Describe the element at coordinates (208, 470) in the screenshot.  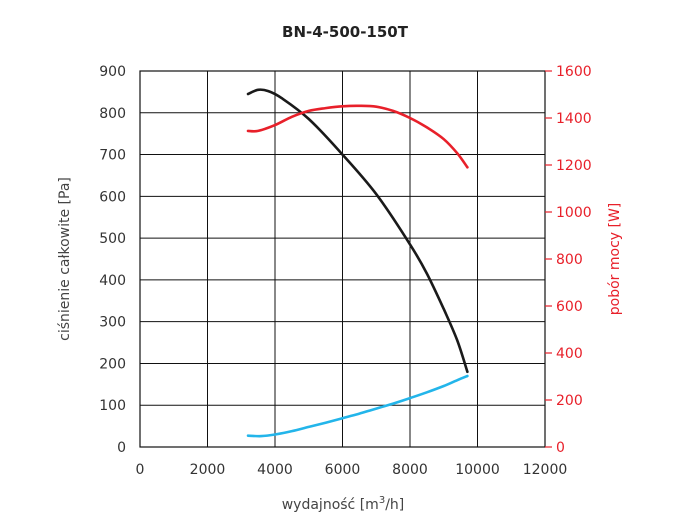
I see `x-tick-label: 2000` at that location.